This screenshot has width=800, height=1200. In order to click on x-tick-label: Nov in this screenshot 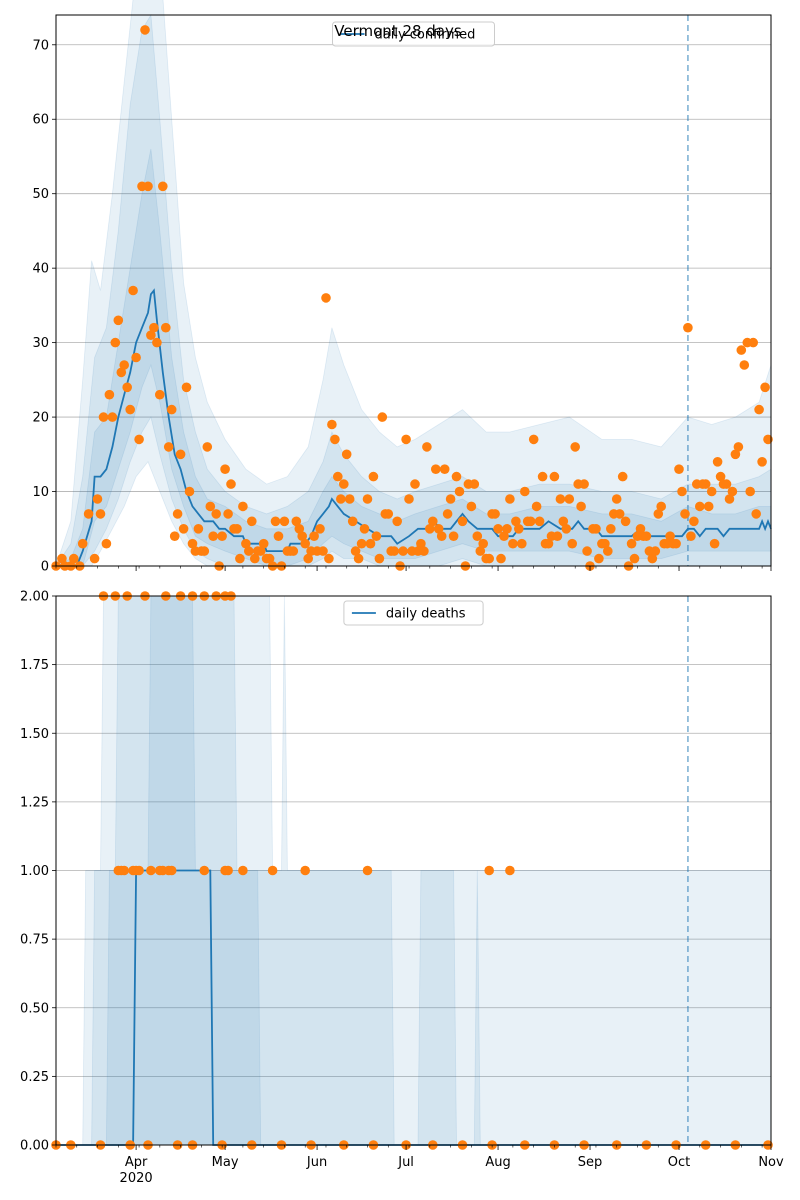, I will do `click(771, 1162)`.